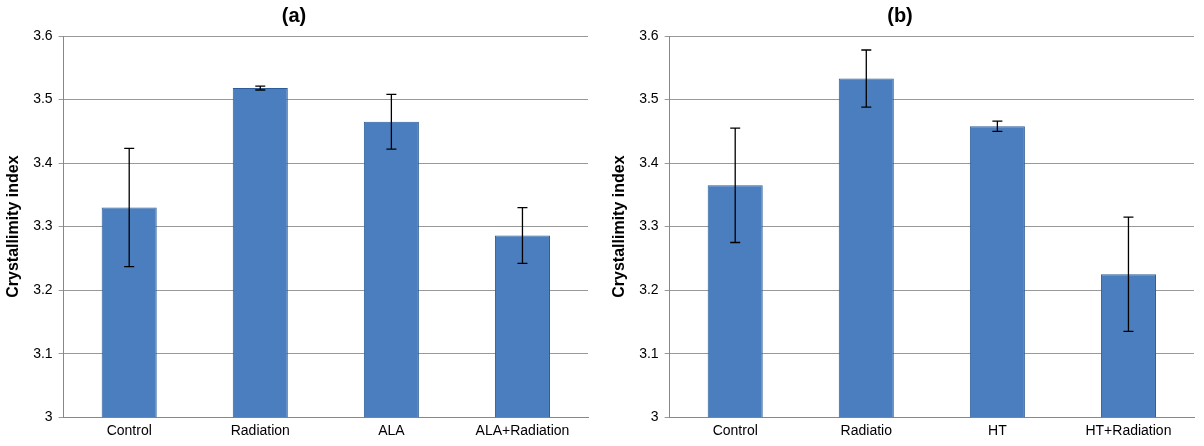 This screenshot has width=1204, height=446. I want to click on chart-title: (a), so click(294, 14).